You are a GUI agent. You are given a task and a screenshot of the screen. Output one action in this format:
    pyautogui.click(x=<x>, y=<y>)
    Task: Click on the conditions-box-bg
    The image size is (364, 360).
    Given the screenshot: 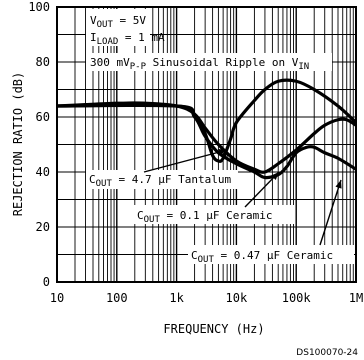 What is the action you would take?
    pyautogui.click(x=118, y=27)
    